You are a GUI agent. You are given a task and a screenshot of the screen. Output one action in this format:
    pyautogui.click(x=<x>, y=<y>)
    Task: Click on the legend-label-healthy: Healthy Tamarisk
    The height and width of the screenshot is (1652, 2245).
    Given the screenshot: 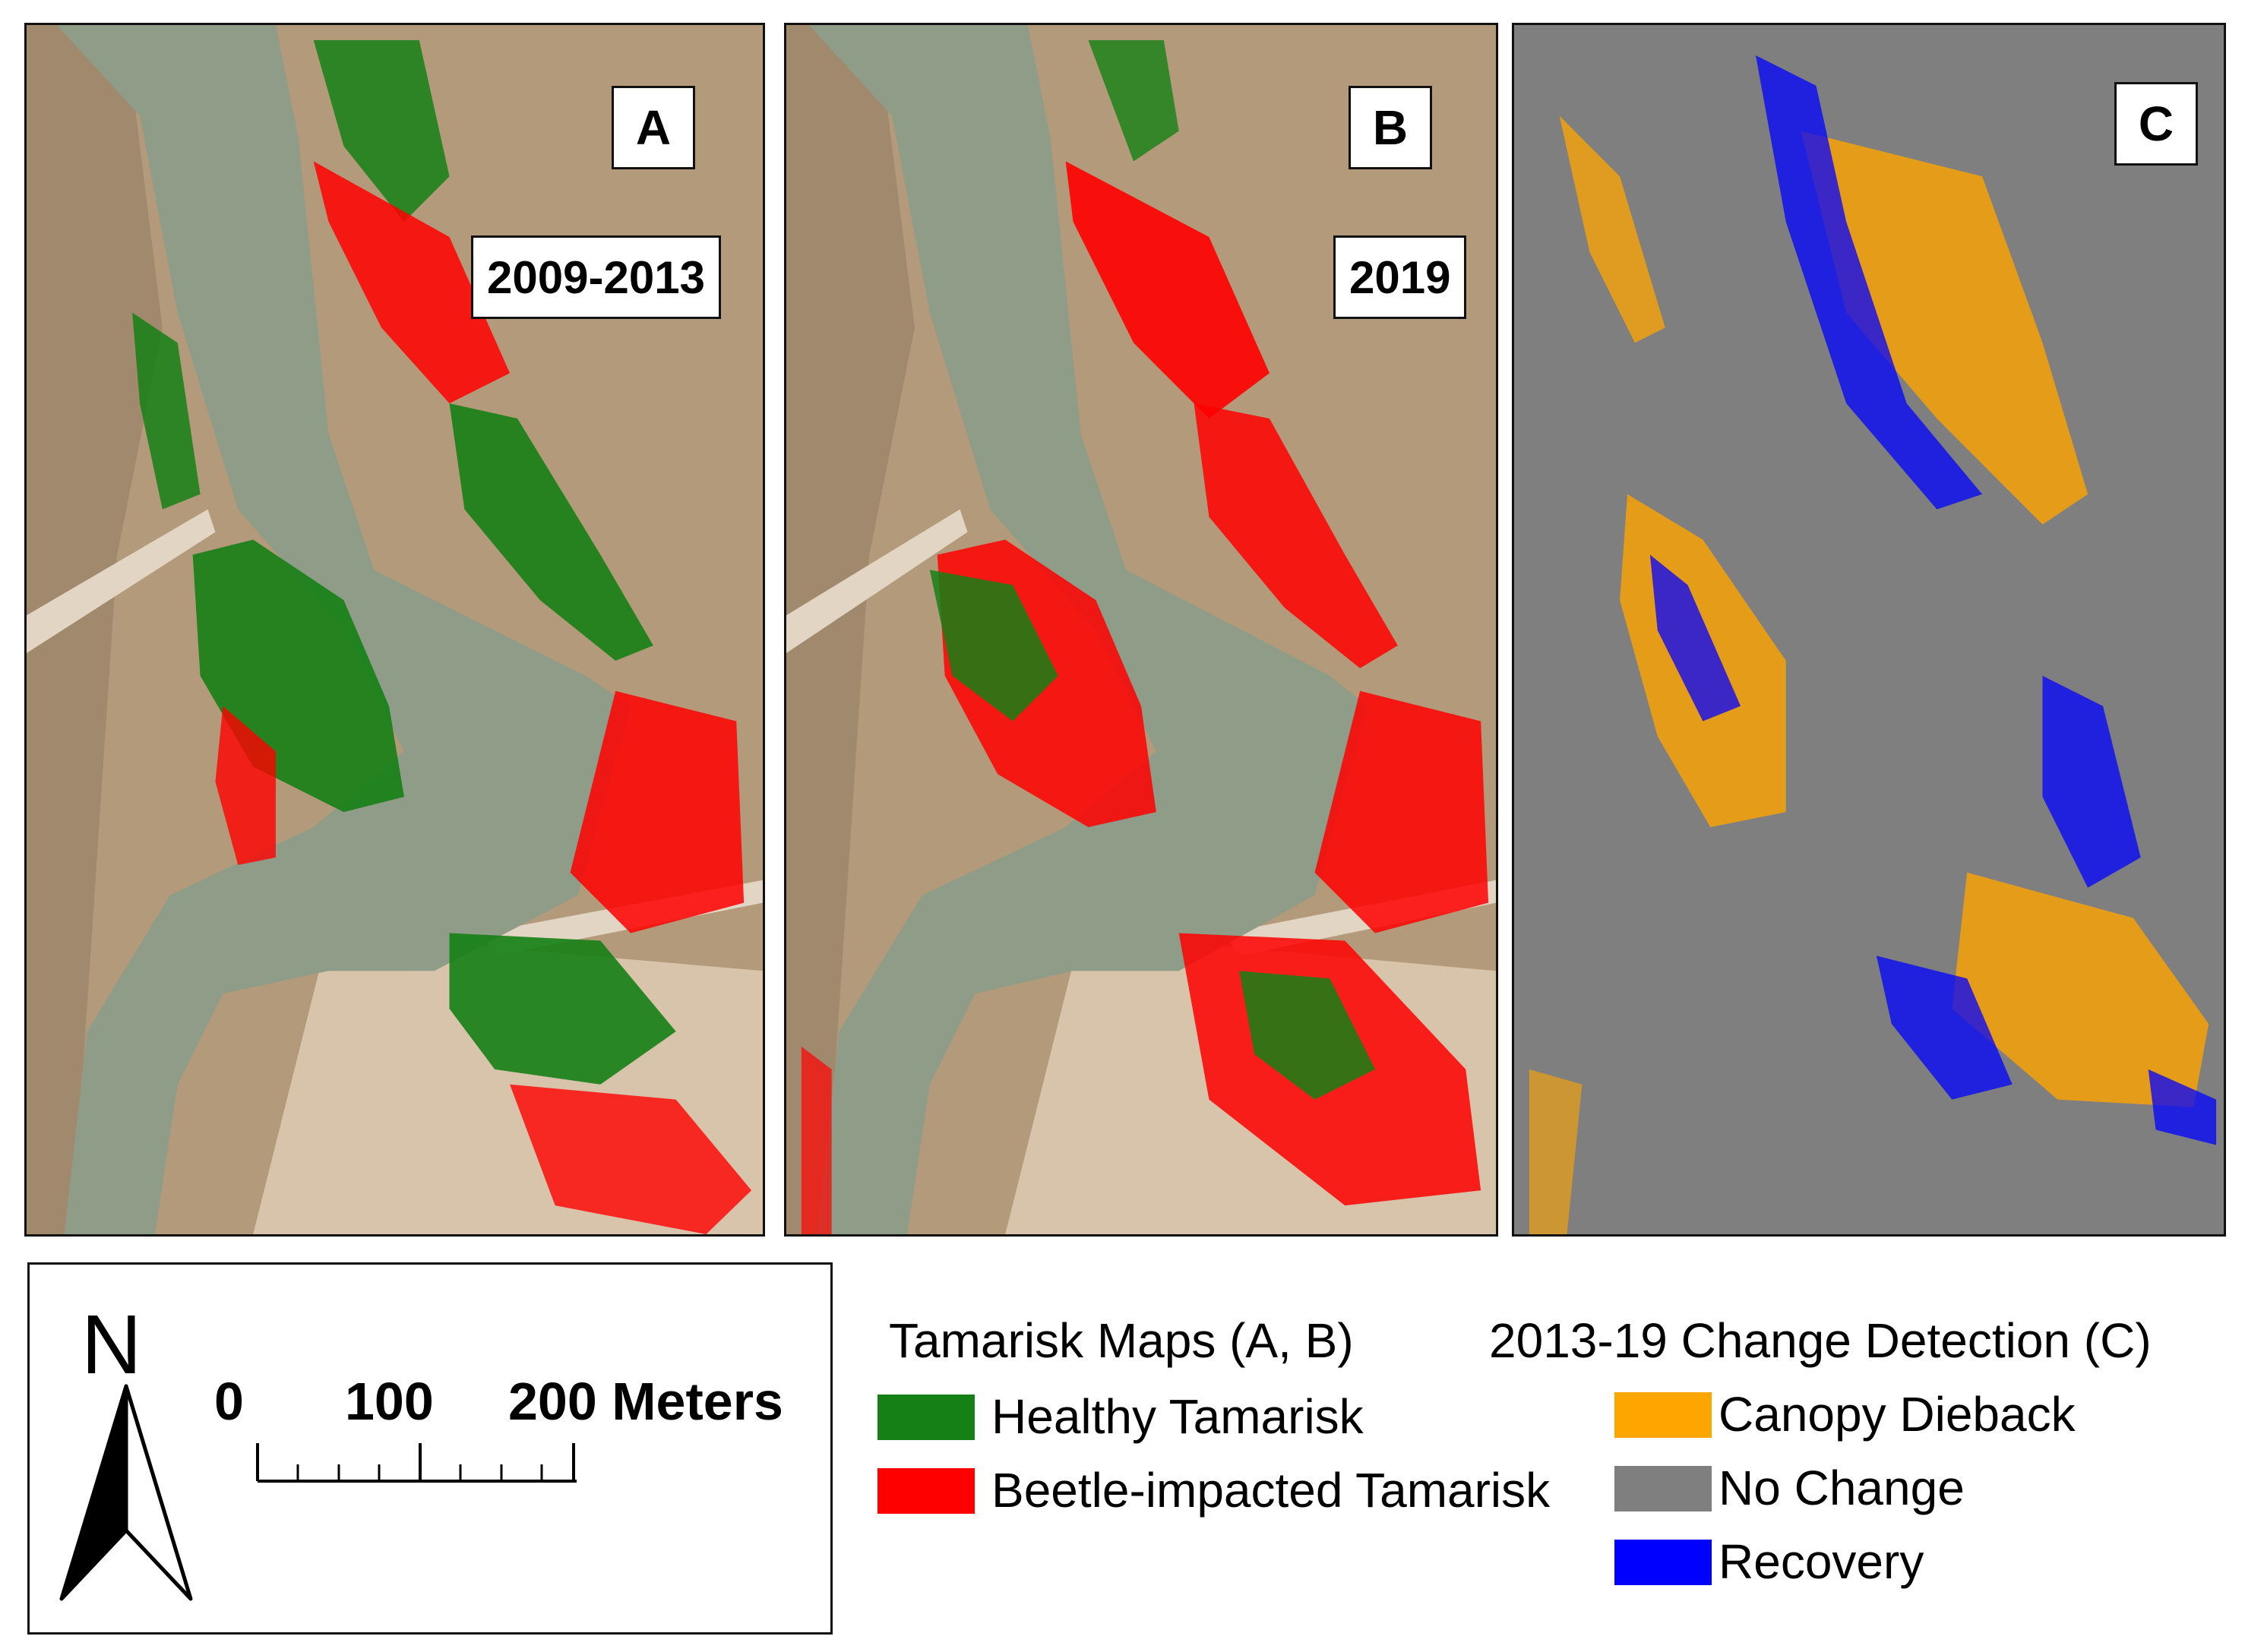 What is the action you would take?
    pyautogui.click(x=1177, y=1416)
    